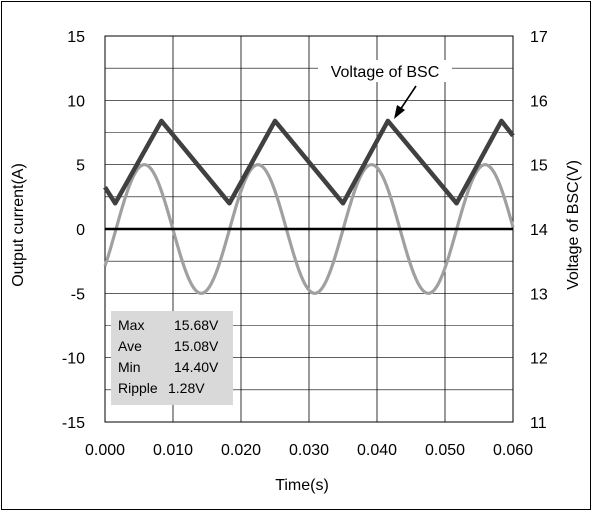 The width and height of the screenshot is (593, 512). I want to click on annotation: Voltage of BSC, so click(385, 89).